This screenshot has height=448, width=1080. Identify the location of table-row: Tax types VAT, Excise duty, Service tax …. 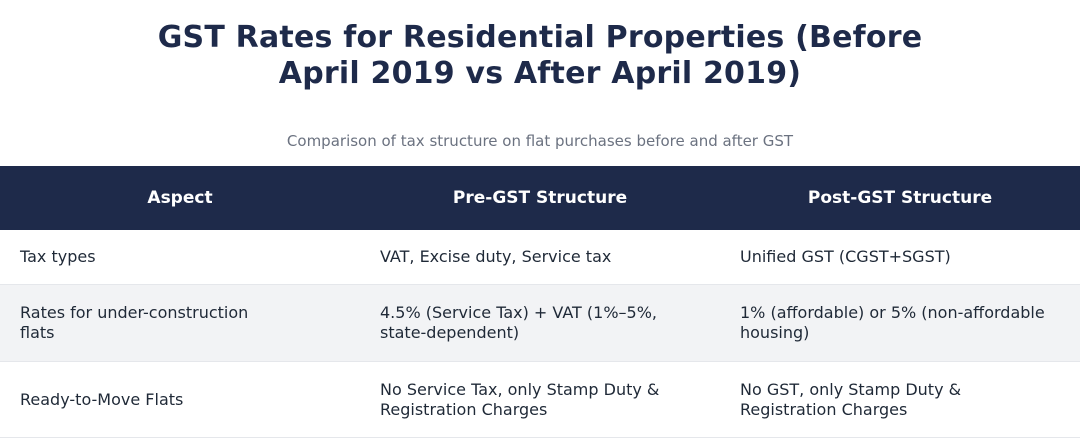
(540, 257).